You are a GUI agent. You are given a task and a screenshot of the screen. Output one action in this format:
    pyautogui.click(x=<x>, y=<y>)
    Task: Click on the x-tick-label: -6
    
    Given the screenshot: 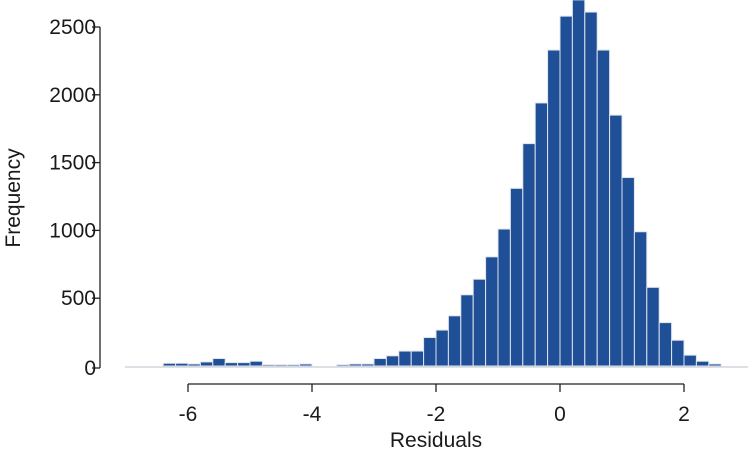 What is the action you would take?
    pyautogui.click(x=188, y=414)
    